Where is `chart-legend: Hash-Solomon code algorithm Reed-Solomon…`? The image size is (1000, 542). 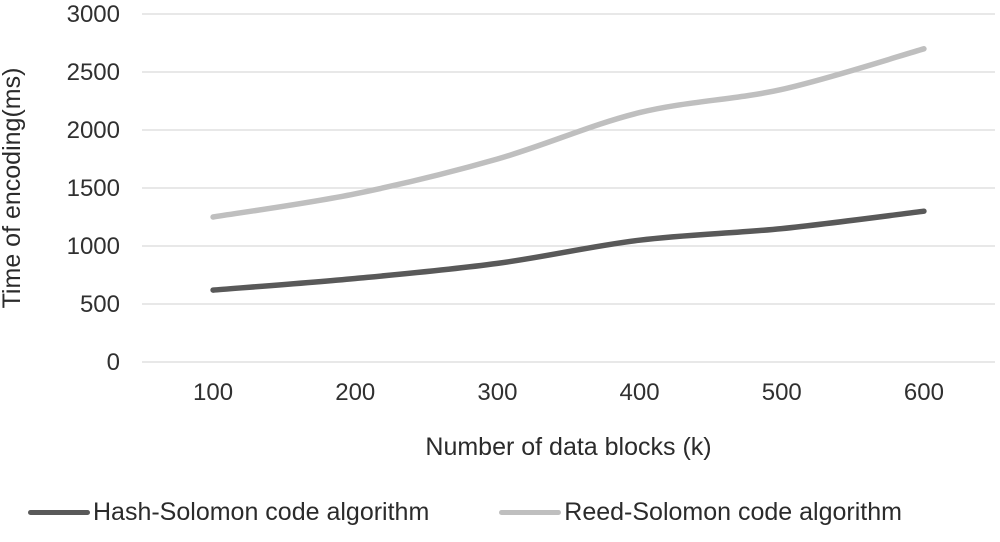 chart-legend: Hash-Solomon code algorithm Reed-Solomon… is located at coordinates (500, 512).